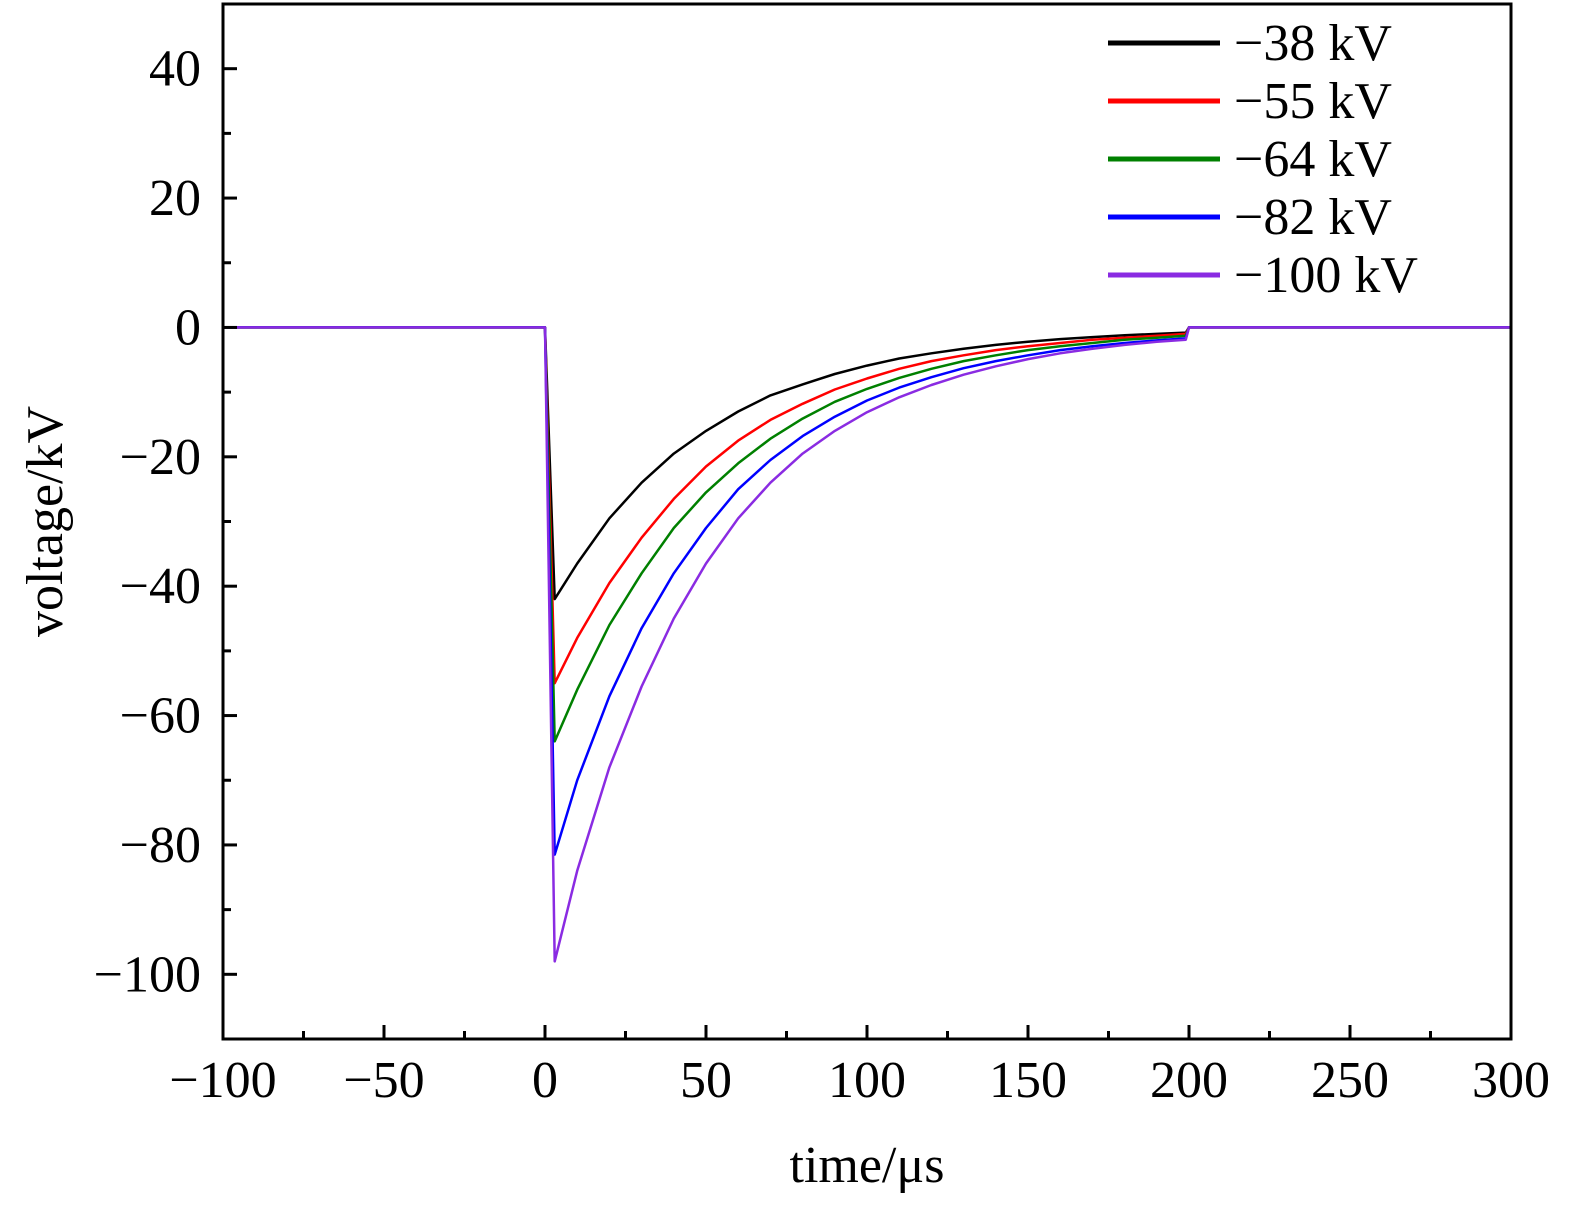  Describe the element at coordinates (188, 327) in the screenshot. I see `y-tick-label: 0` at that location.